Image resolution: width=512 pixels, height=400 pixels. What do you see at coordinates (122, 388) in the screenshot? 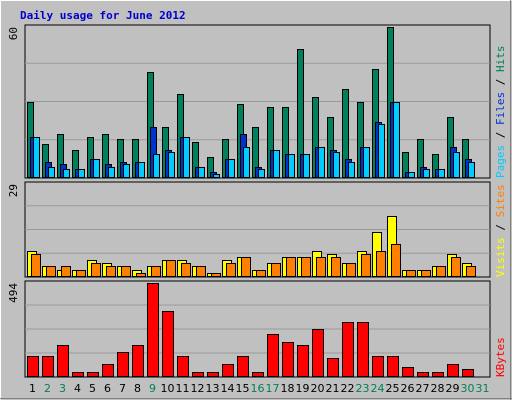
I see `x-tick-day-7: 7` at bounding box center [122, 388].